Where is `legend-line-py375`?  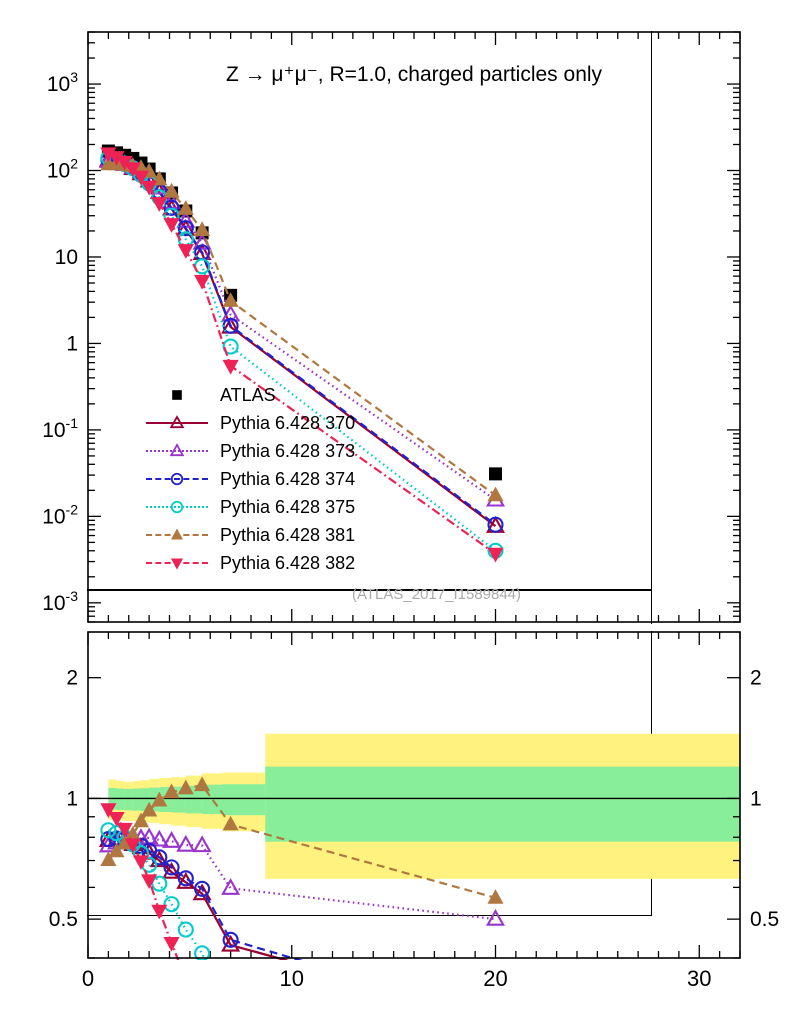 legend-line-py375 is located at coordinates (177, 507).